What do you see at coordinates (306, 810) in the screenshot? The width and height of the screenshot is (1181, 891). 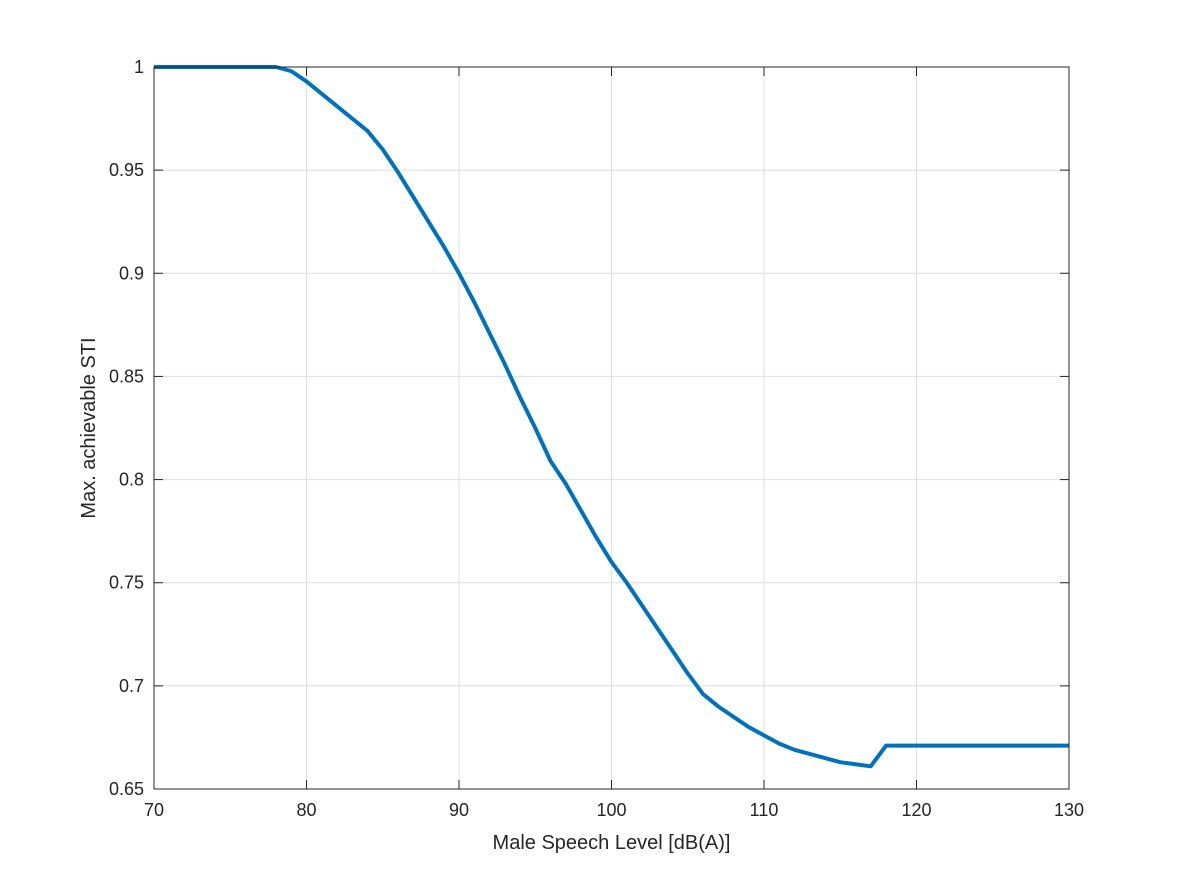 I see `x-tick-label: 80` at bounding box center [306, 810].